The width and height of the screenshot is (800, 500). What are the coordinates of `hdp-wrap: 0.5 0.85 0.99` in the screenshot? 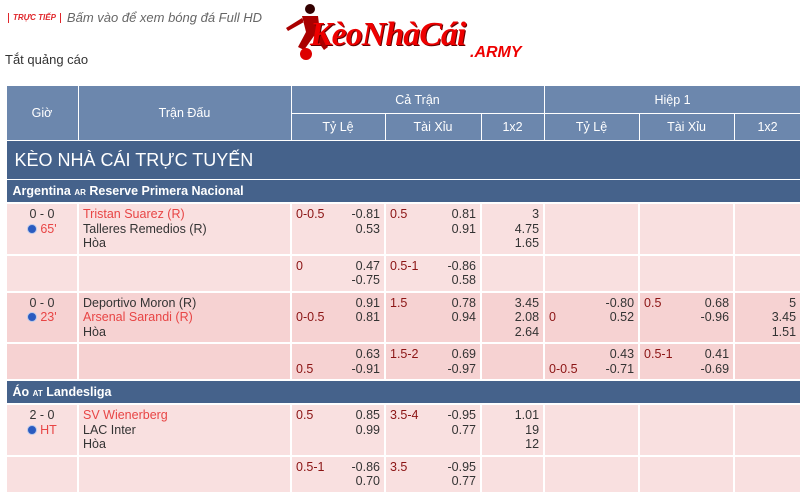 It's located at (338, 430).